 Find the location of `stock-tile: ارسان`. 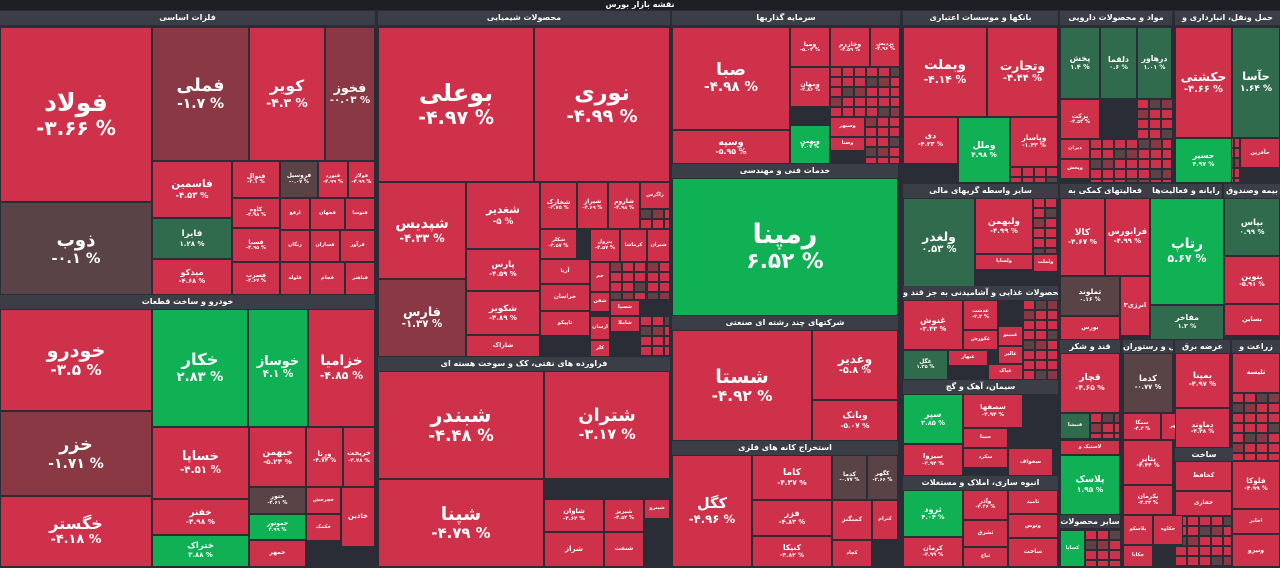

stock-tile: ارسان is located at coordinates (600, 328).